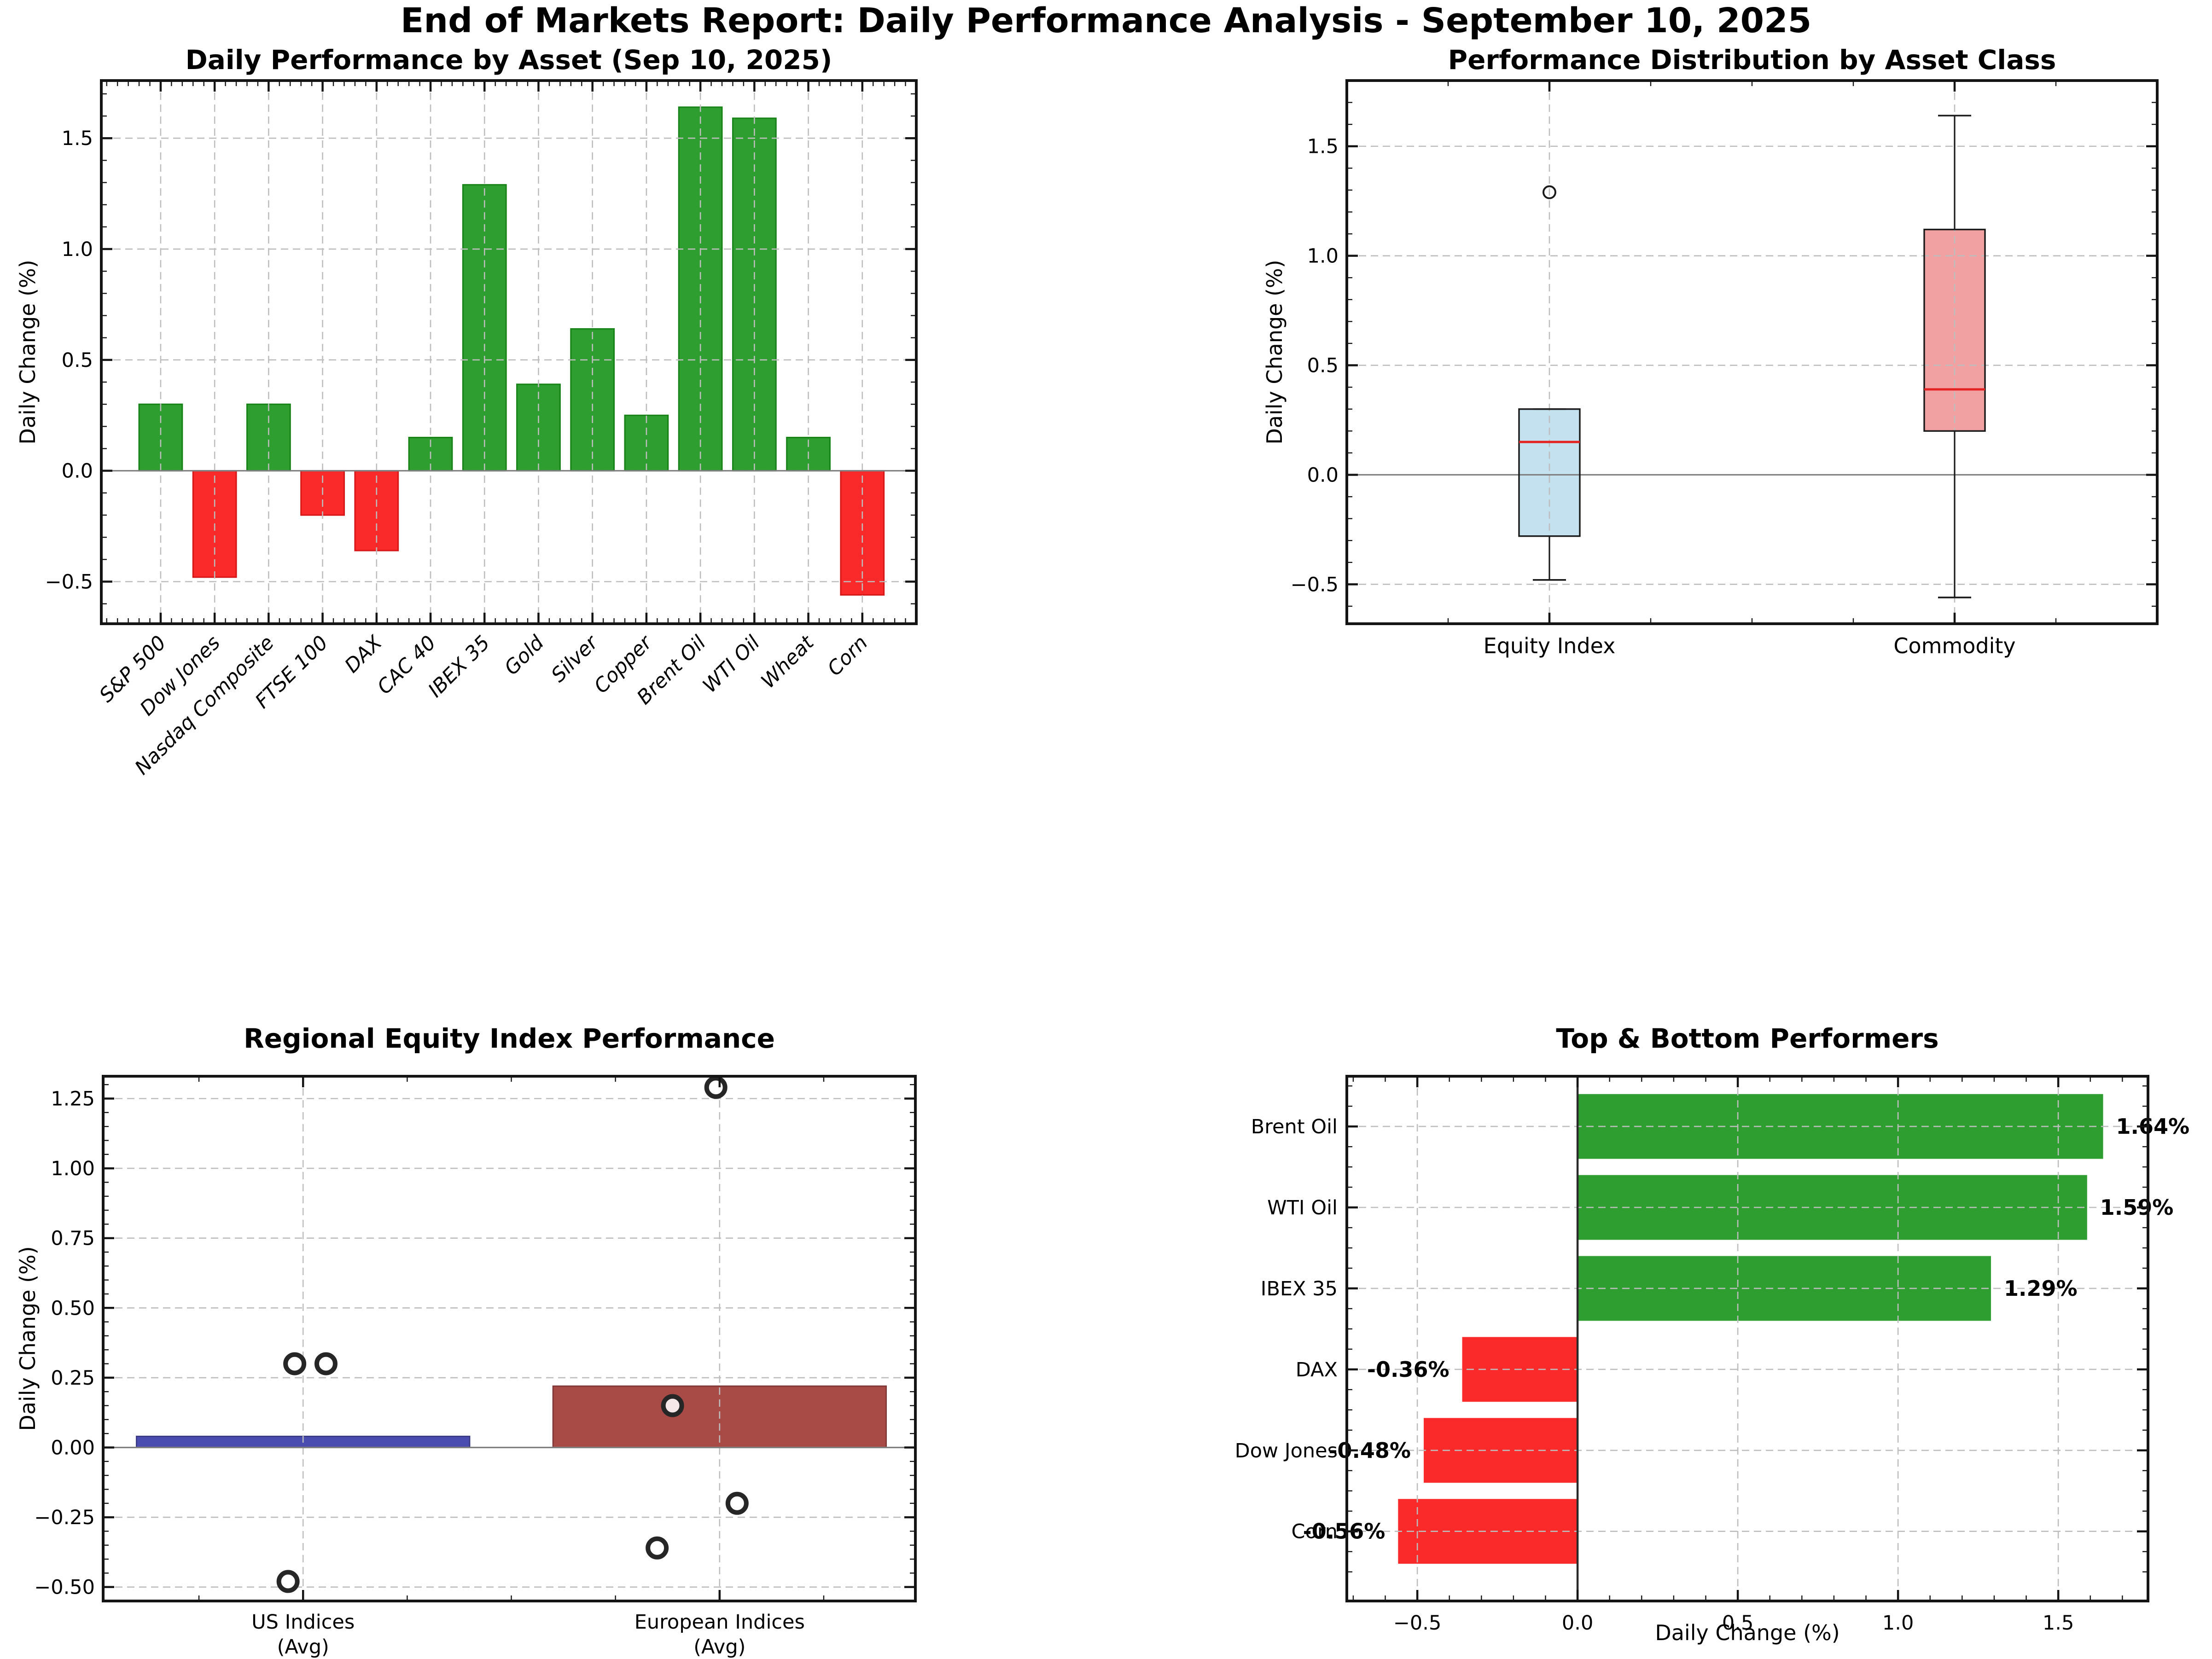 The image size is (2212, 1659). I want to click on svg-text: 0.25, so click(73, 1378).